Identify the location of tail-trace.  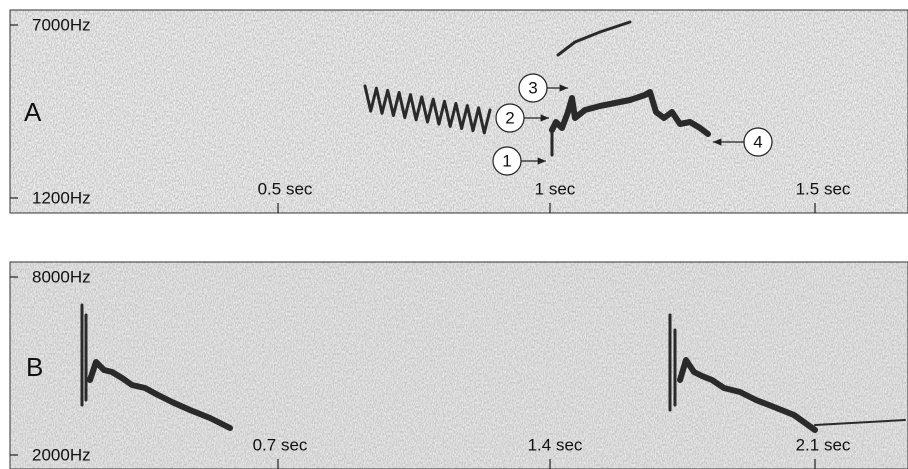
(860, 422).